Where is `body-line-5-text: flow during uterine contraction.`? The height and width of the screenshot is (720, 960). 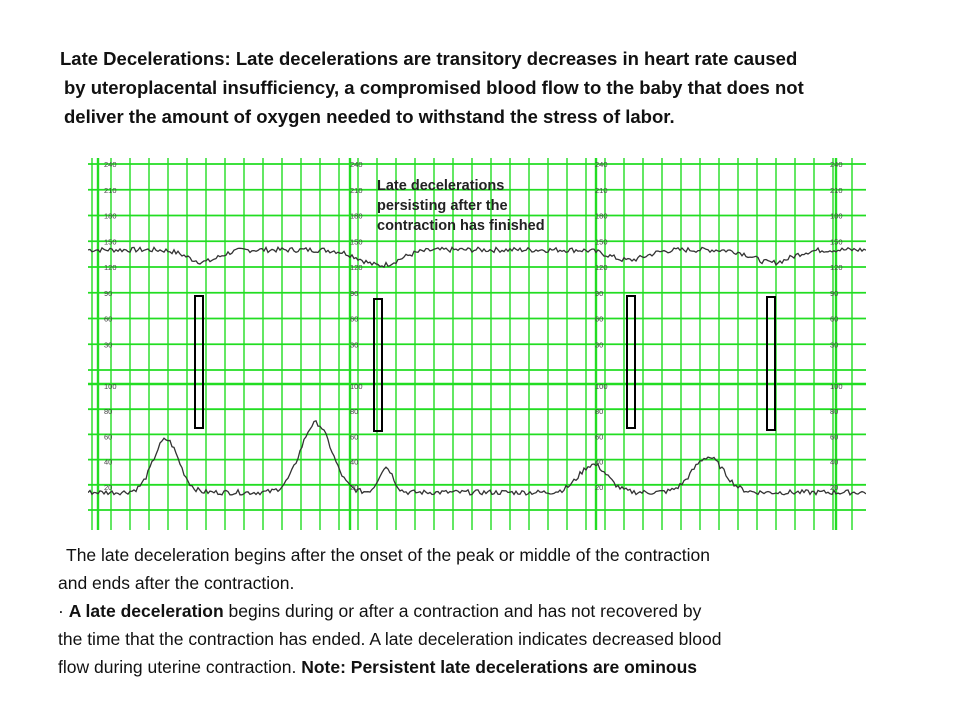 body-line-5-text: flow during uterine contraction. is located at coordinates (180, 667).